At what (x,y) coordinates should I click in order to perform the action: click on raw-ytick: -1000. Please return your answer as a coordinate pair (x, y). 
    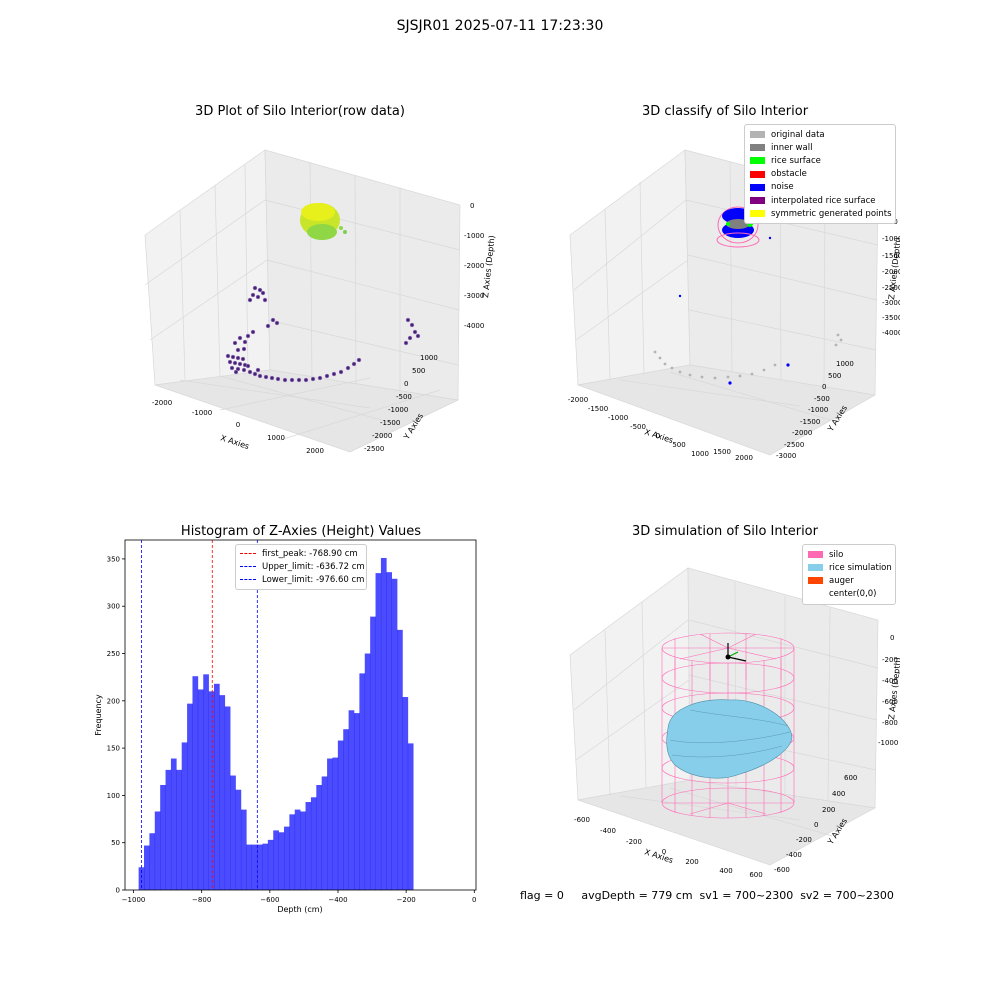
    Looking at the image, I should click on (398, 410).